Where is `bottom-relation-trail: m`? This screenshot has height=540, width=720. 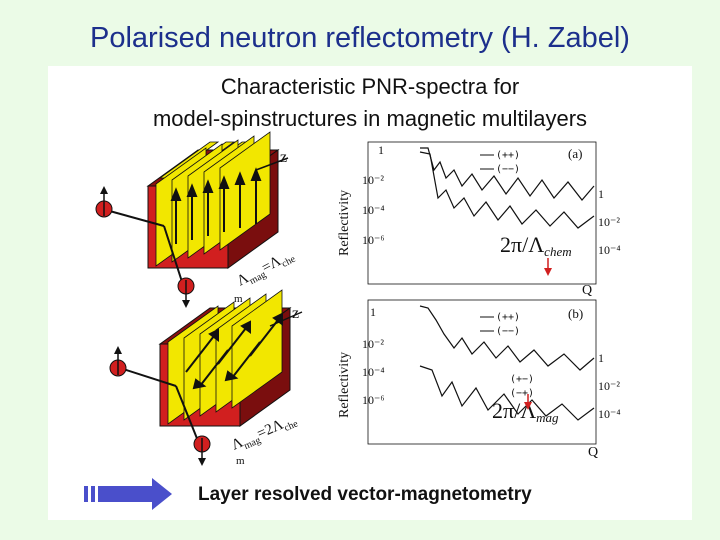 bottom-relation-trail: m is located at coordinates (240, 461).